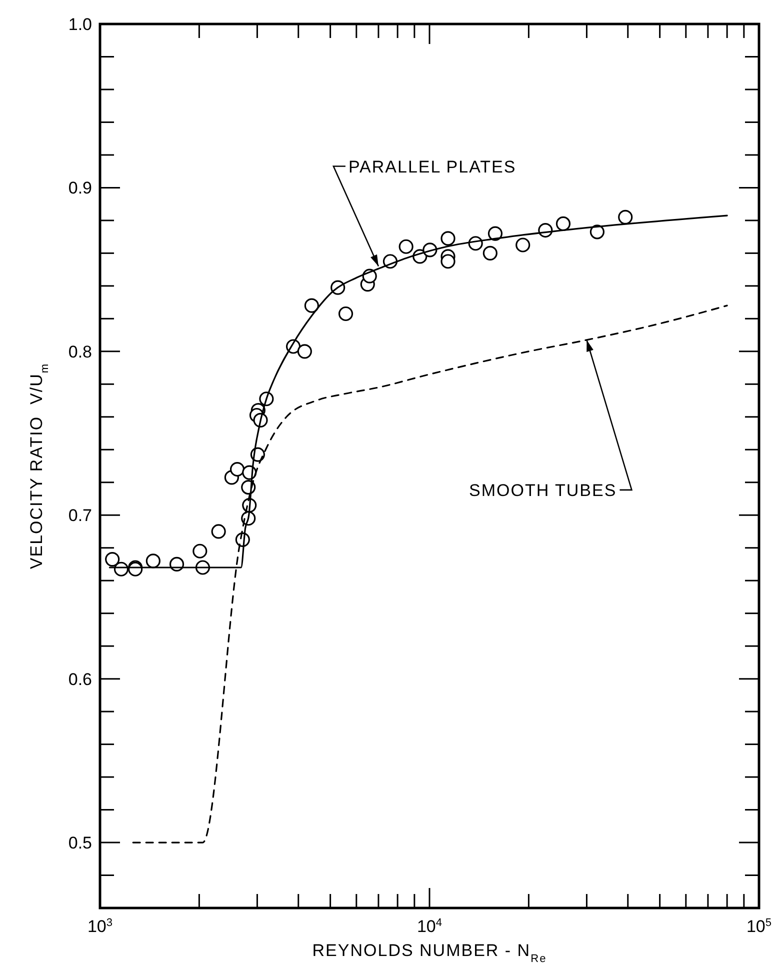 This screenshot has height=963, width=783. I want to click on y-tick-label: 0.6, so click(80, 679).